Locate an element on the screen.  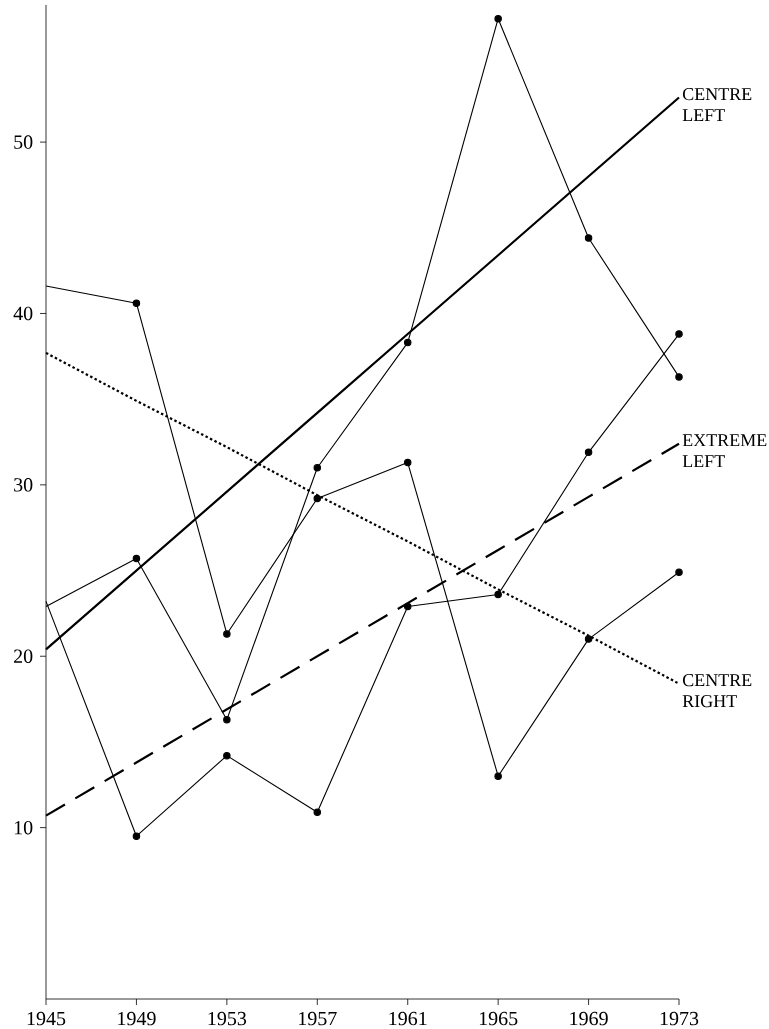
x-tick-label: 1973 is located at coordinates (679, 1018).